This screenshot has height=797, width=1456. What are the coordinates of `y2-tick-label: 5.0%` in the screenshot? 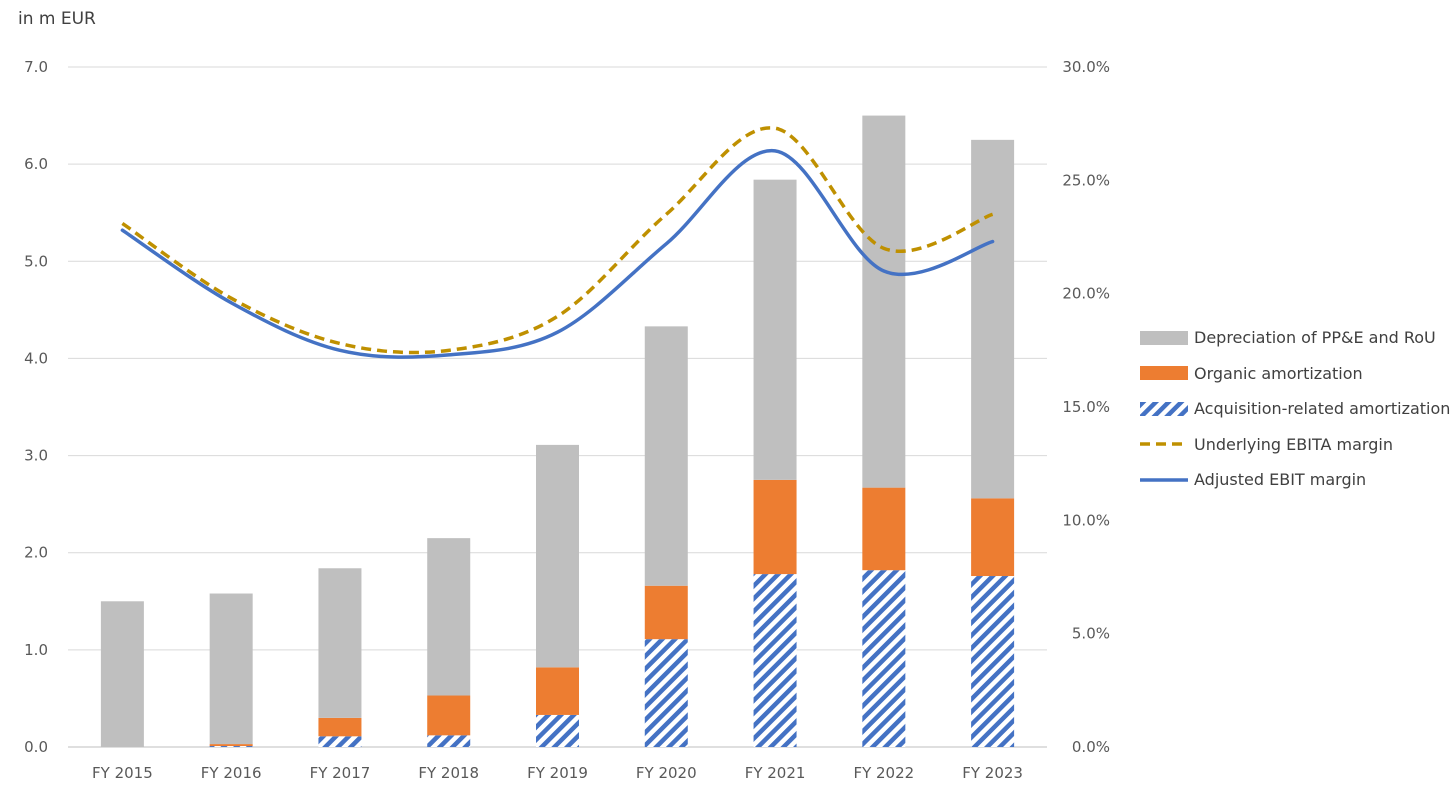 It's located at (1091, 634).